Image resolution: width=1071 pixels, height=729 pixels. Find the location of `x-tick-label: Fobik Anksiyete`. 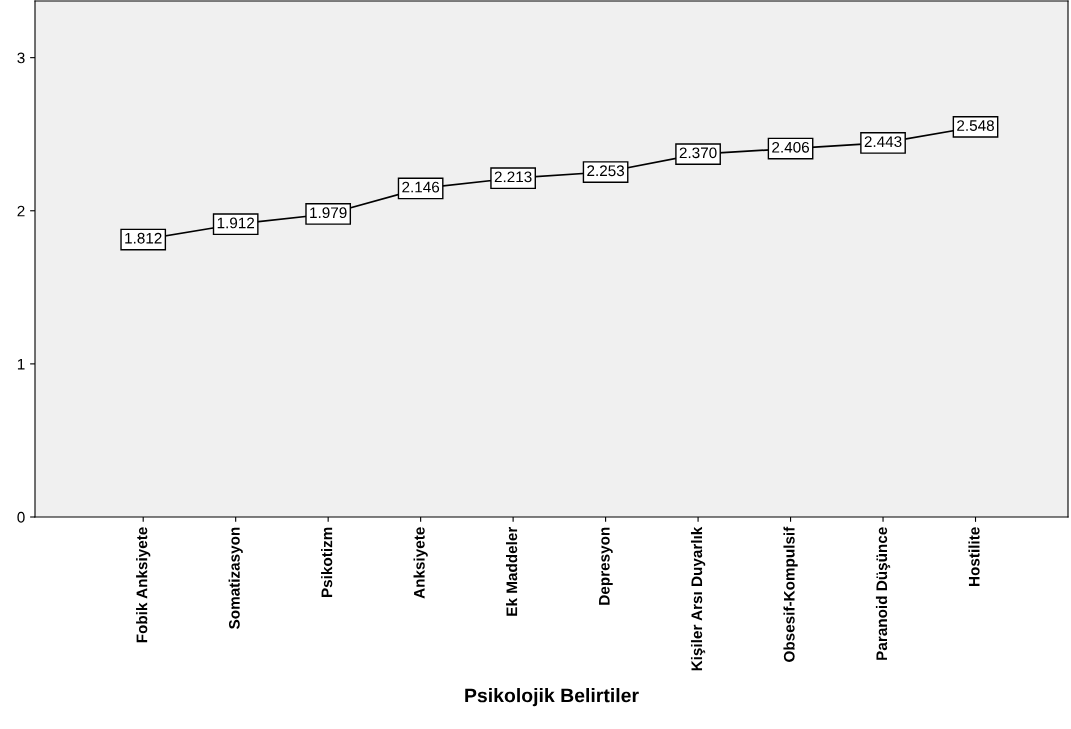

x-tick-label: Fobik Anksiyete is located at coordinates (143, 585).